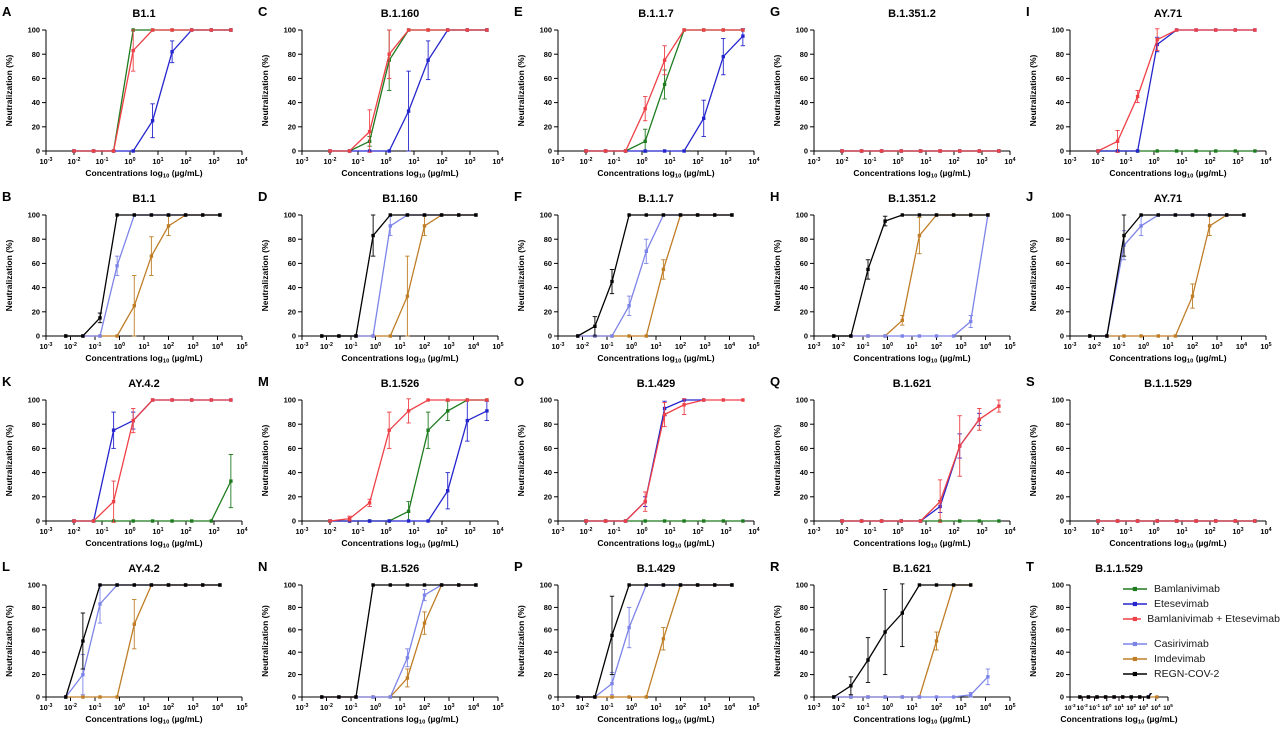 The height and width of the screenshot is (731, 1280). Describe the element at coordinates (143, 569) in the screenshot. I see `panel-title: AY.4.2` at that location.